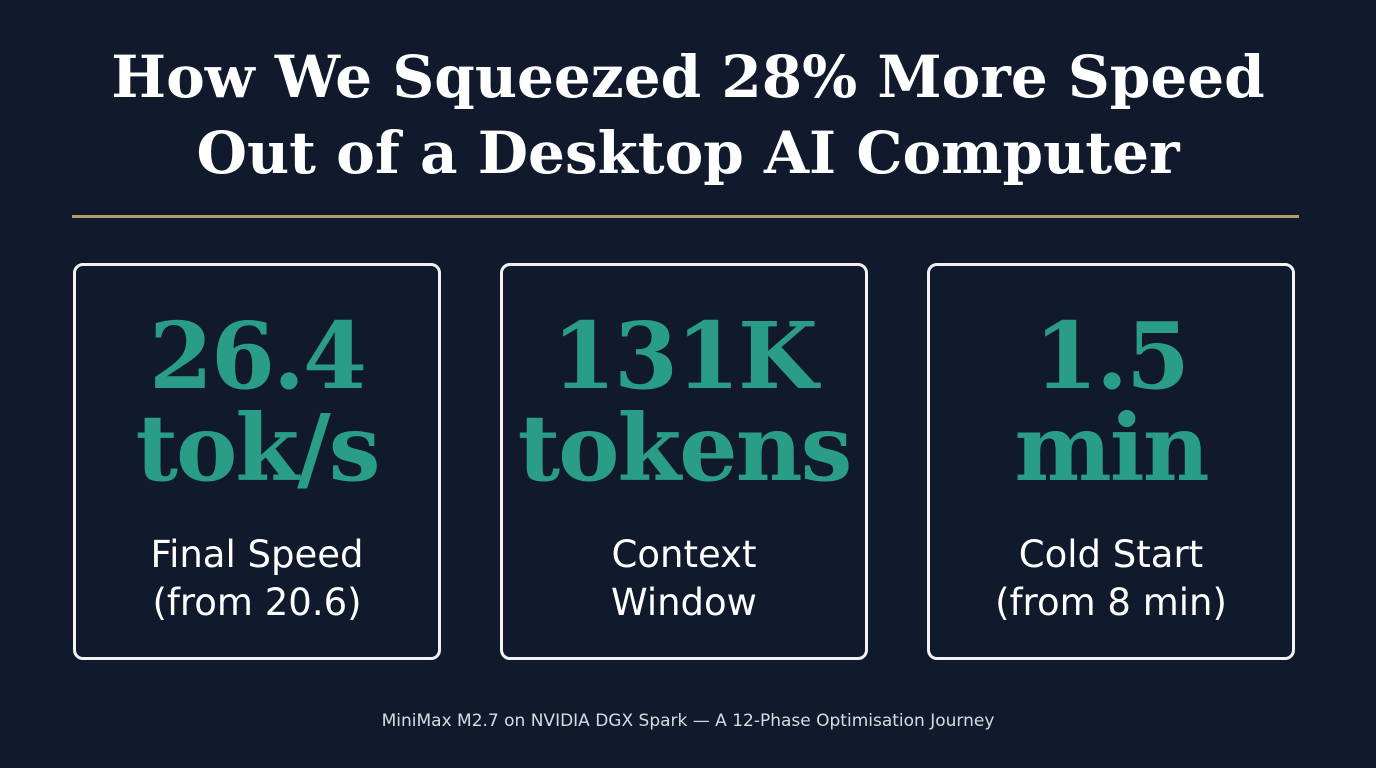  Describe the element at coordinates (257, 356) in the screenshot. I see `stat-value: 26.4` at that location.